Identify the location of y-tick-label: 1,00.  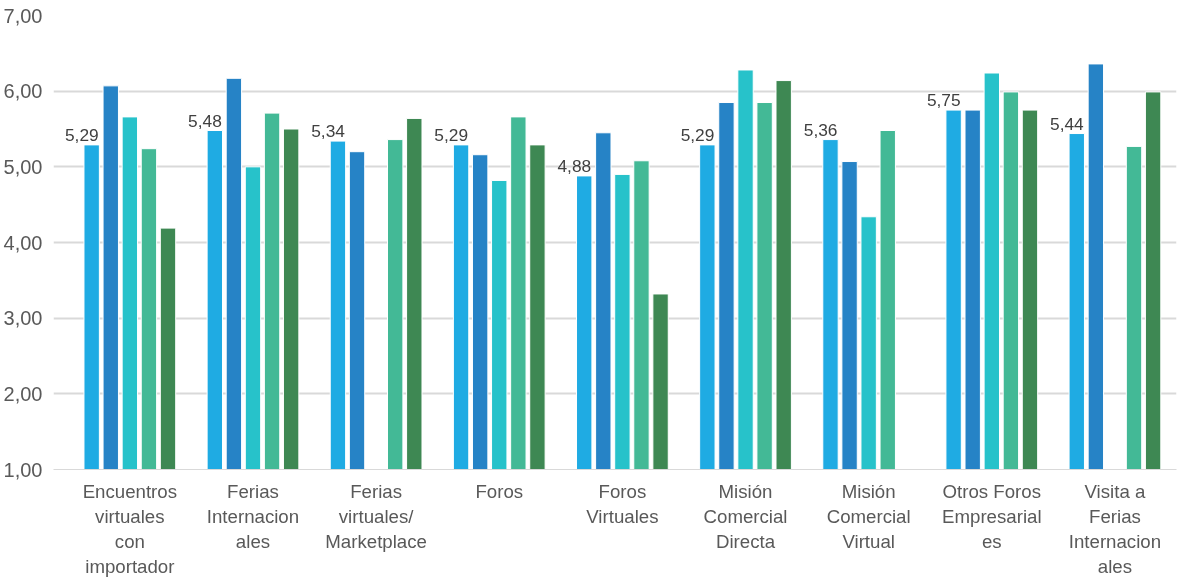
(23, 469).